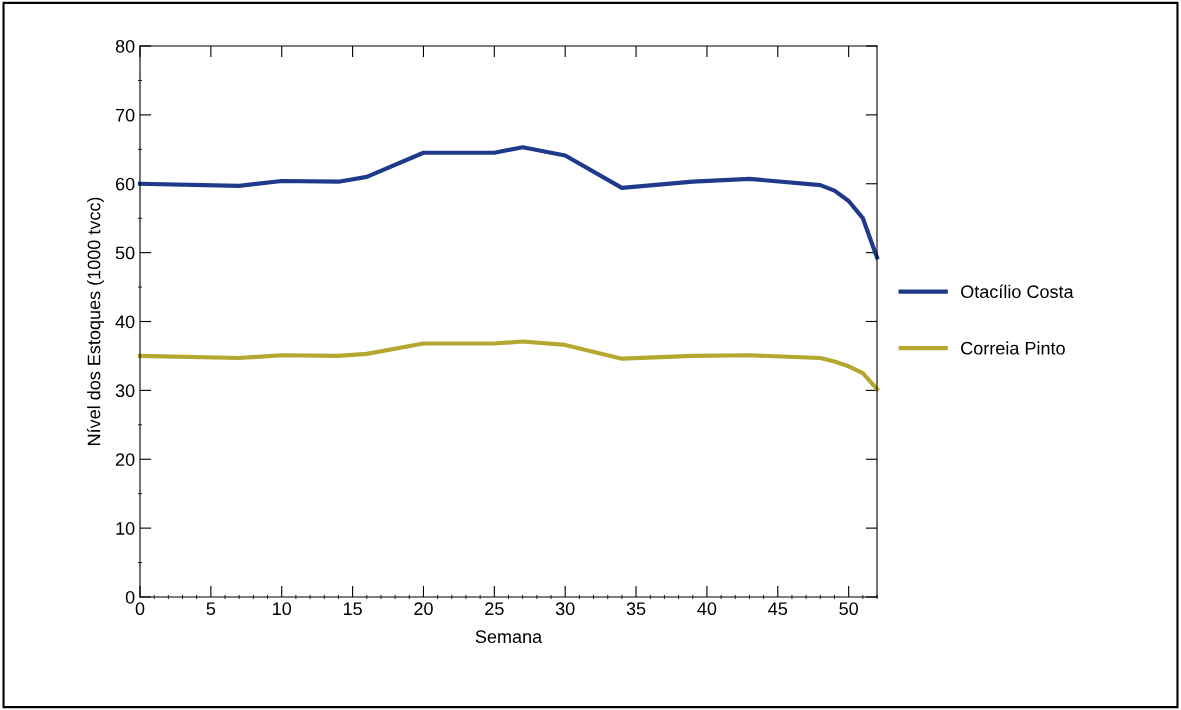 The height and width of the screenshot is (710, 1181). I want to click on y-tick-label: 50, so click(125, 253).